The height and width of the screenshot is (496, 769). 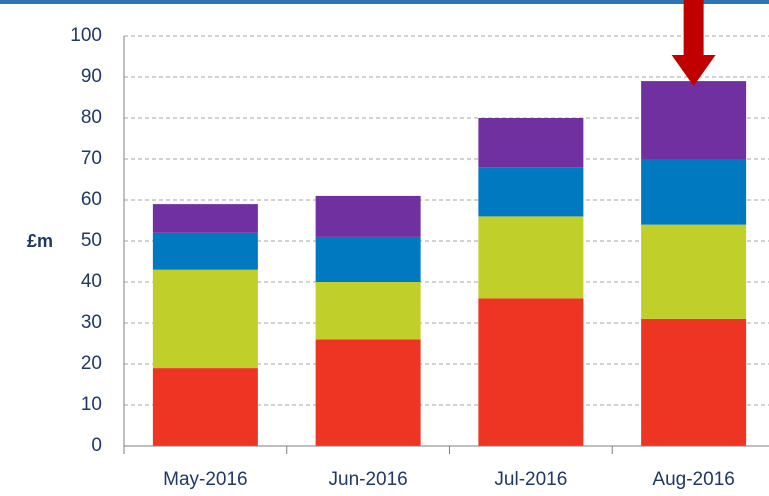 I want to click on y-tick-label: 30, so click(x=91, y=322).